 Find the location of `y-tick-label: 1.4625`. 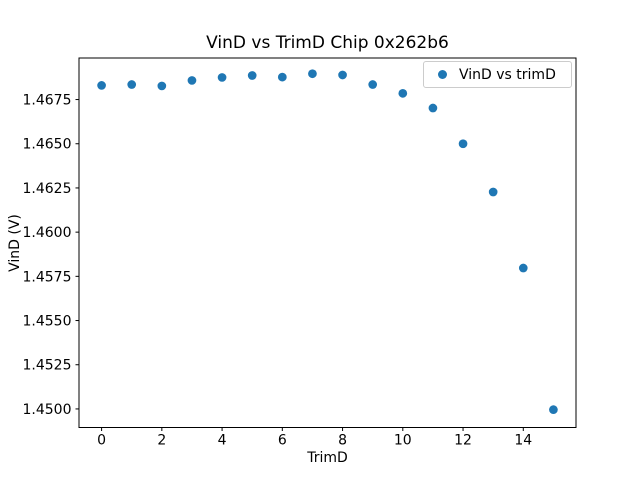

y-tick-label: 1.4625 is located at coordinates (47, 189).